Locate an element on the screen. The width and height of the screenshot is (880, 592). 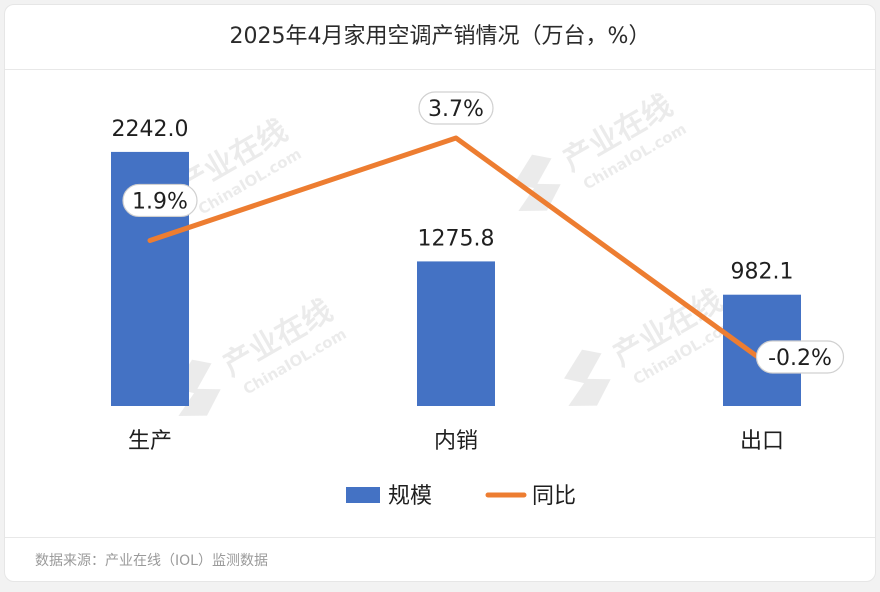
bar-value-label: 982.1 is located at coordinates (762, 272).